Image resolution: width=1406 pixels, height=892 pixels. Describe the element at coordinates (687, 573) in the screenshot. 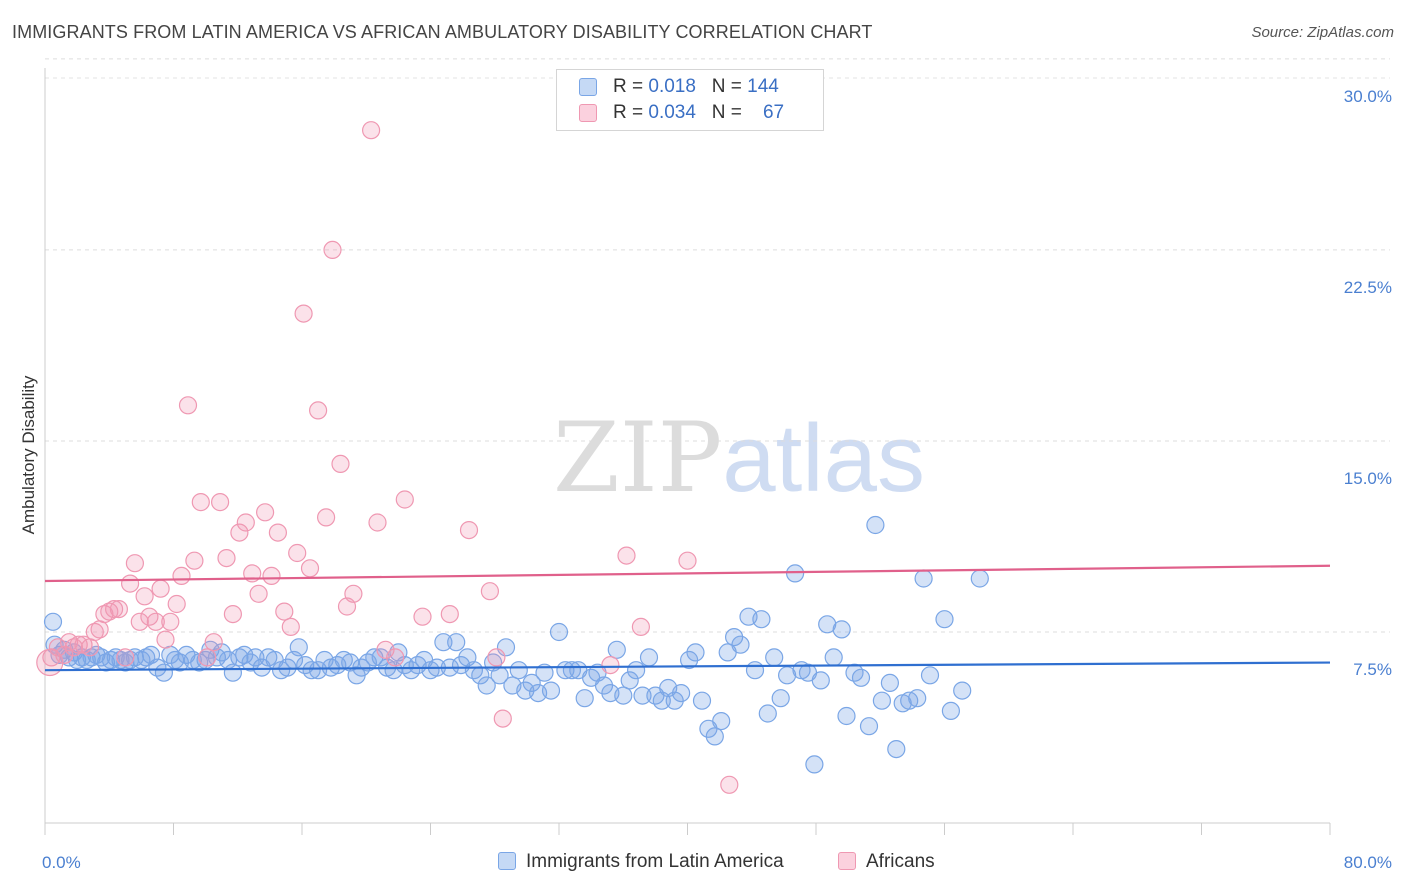

I see `trend-line-africans` at that location.